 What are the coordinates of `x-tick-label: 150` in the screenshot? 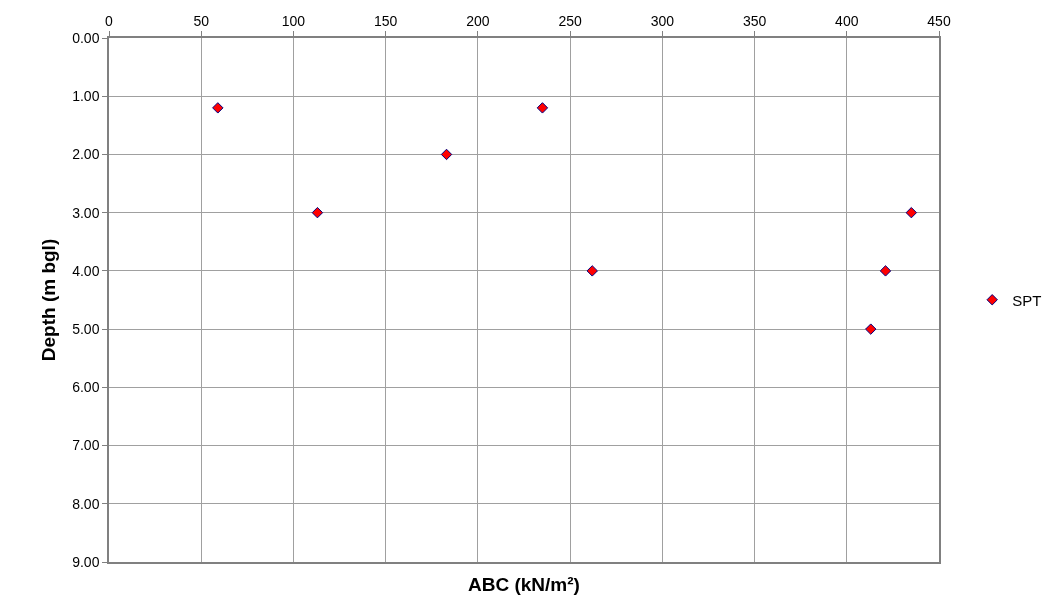 It's located at (385, 20).